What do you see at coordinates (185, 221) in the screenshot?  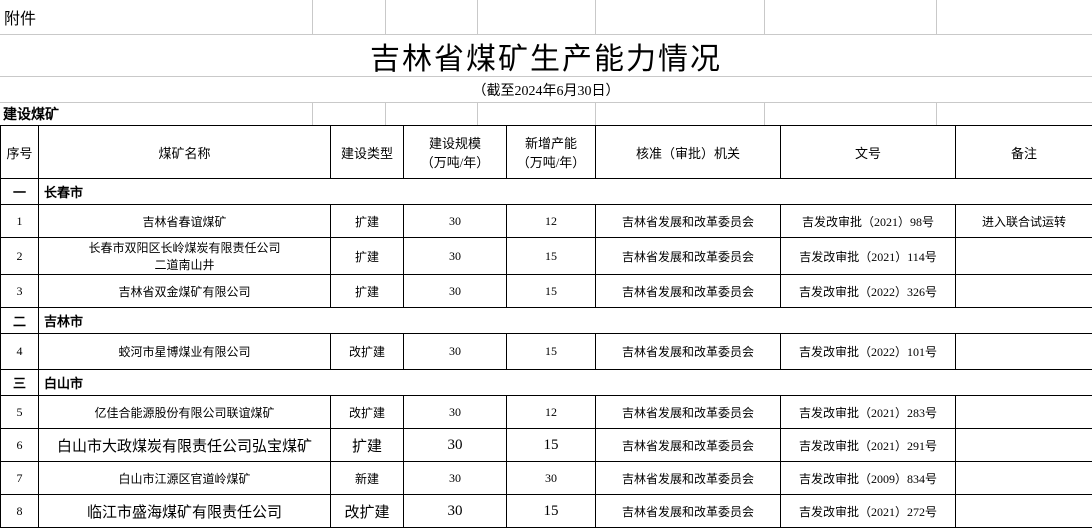 I see `cell-name: 吉林省春谊煤矿` at bounding box center [185, 221].